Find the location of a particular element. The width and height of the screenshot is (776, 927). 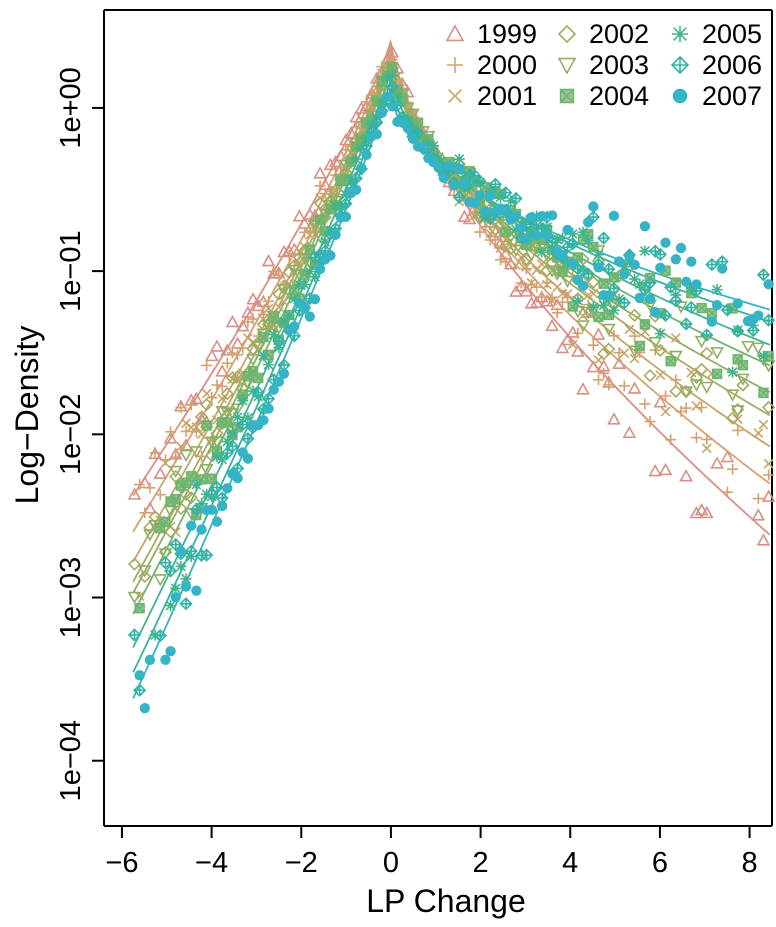

legend-label-2007: 2007 is located at coordinates (732, 96).